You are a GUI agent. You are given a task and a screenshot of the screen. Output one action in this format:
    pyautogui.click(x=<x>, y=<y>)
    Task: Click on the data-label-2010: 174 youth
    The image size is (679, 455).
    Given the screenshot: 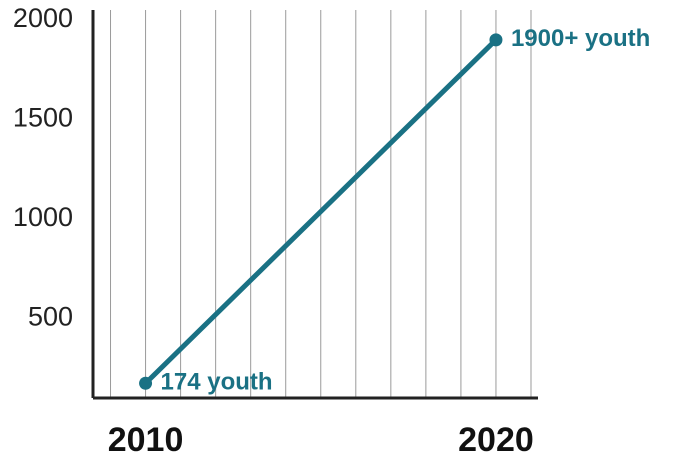 What is the action you would take?
    pyautogui.click(x=217, y=382)
    